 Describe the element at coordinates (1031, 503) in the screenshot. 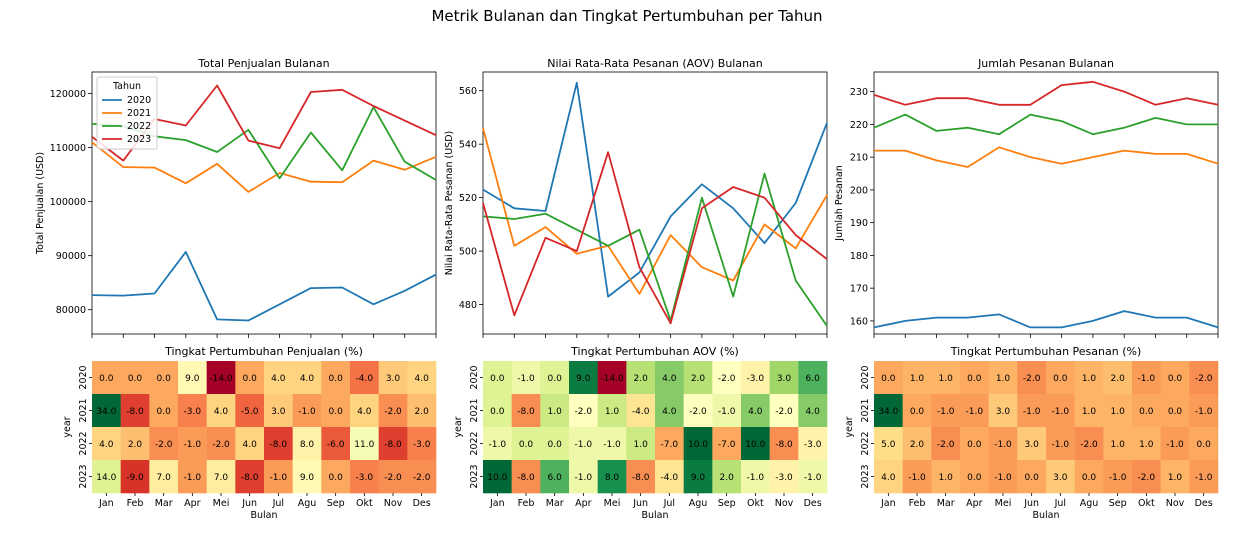

I see `x-tick-label: Jun` at that location.